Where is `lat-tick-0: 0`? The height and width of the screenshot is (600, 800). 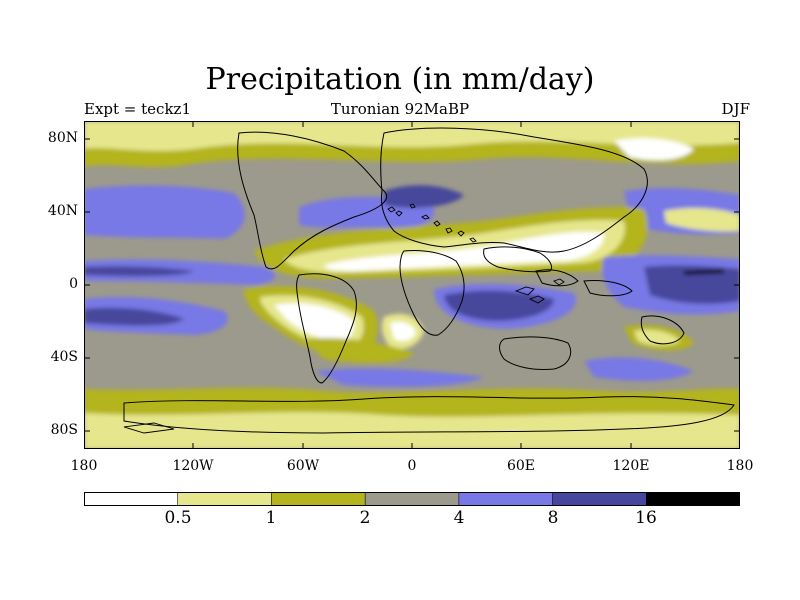
lat-tick-0: 0 is located at coordinates (73, 284).